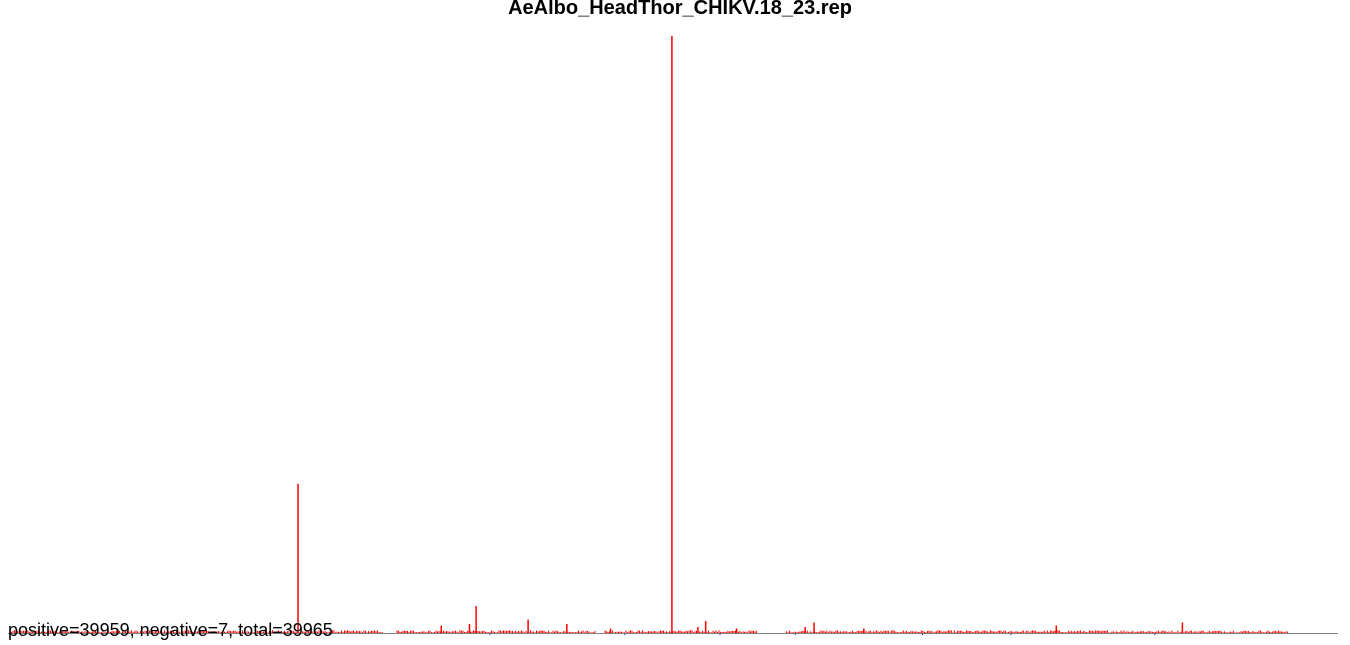 This screenshot has height=645, width=1350. I want to click on low-coverage-layer, so click(648, 631).